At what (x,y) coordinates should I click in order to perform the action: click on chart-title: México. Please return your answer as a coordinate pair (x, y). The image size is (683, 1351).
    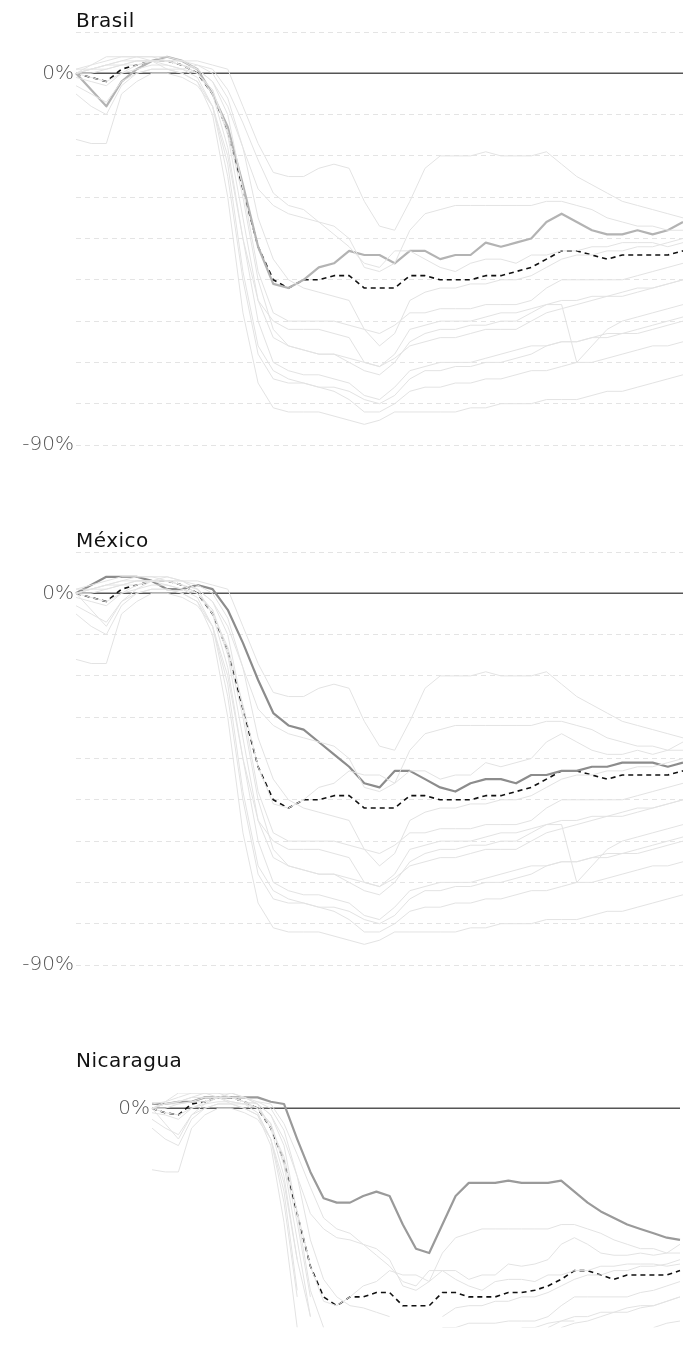
    Looking at the image, I should click on (112, 540).